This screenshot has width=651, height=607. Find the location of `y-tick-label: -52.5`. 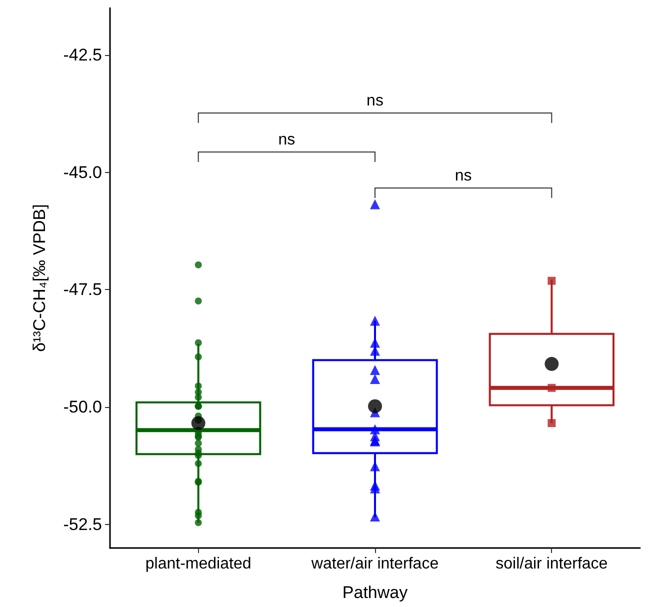

y-tick-label: -52.5 is located at coordinates (82, 524).